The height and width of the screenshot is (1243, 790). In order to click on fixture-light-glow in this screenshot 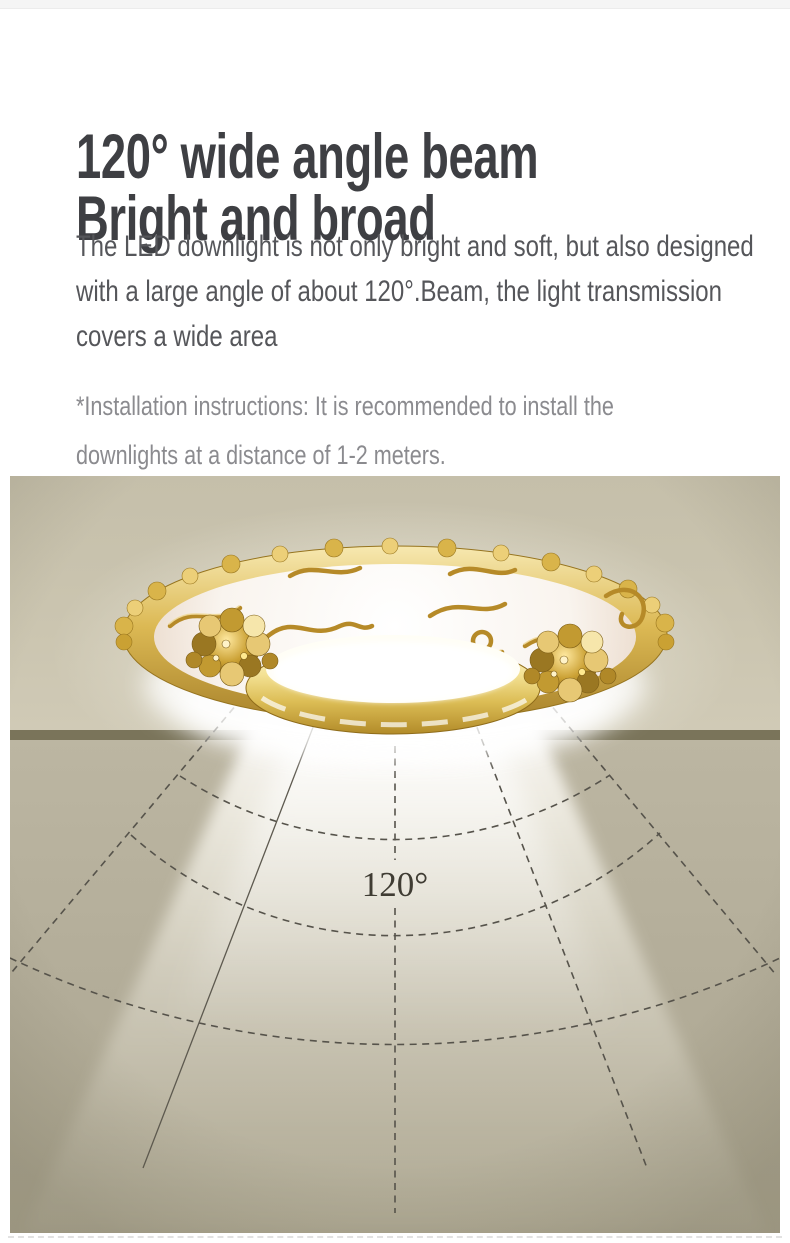, I will do `click(393, 672)`.